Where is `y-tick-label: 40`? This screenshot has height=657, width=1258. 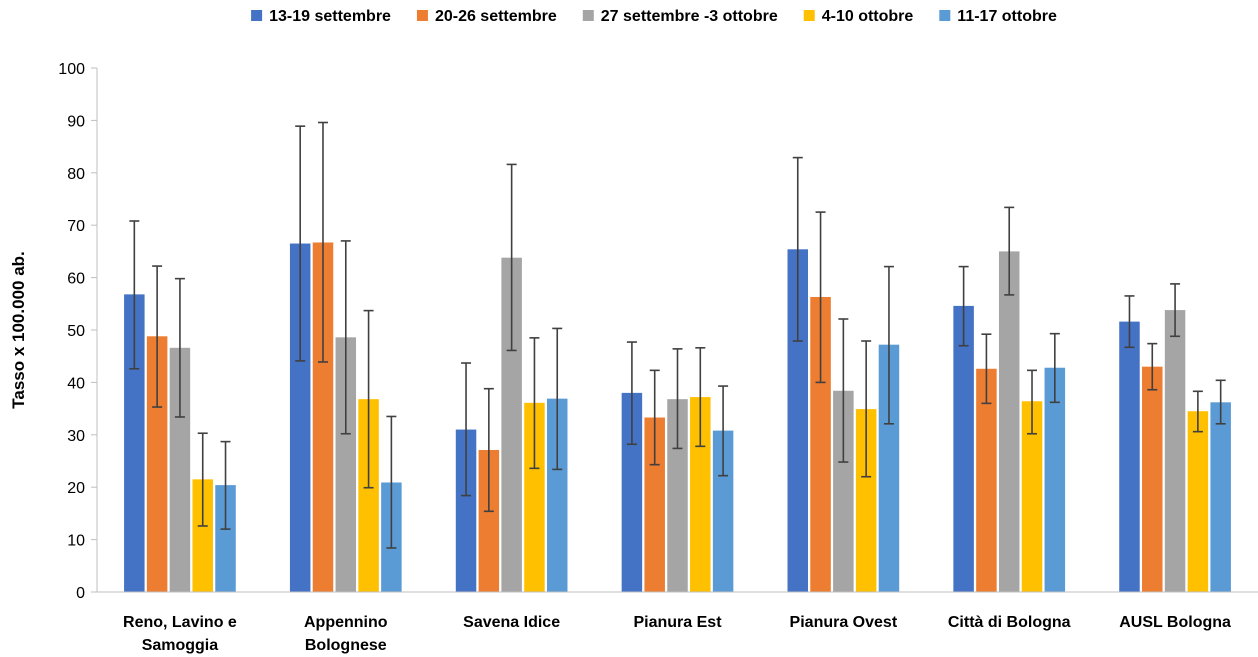 y-tick-label: 40 is located at coordinates (76, 383).